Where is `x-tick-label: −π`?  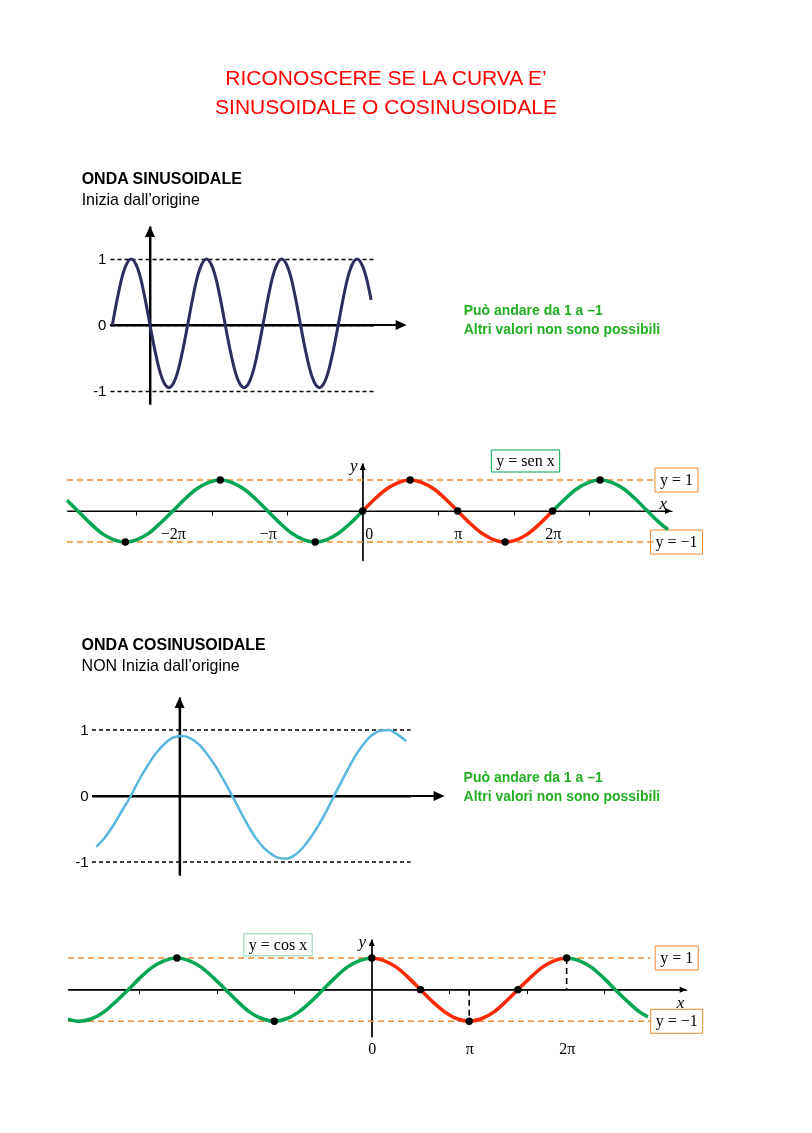
x-tick-label: −π is located at coordinates (268, 533).